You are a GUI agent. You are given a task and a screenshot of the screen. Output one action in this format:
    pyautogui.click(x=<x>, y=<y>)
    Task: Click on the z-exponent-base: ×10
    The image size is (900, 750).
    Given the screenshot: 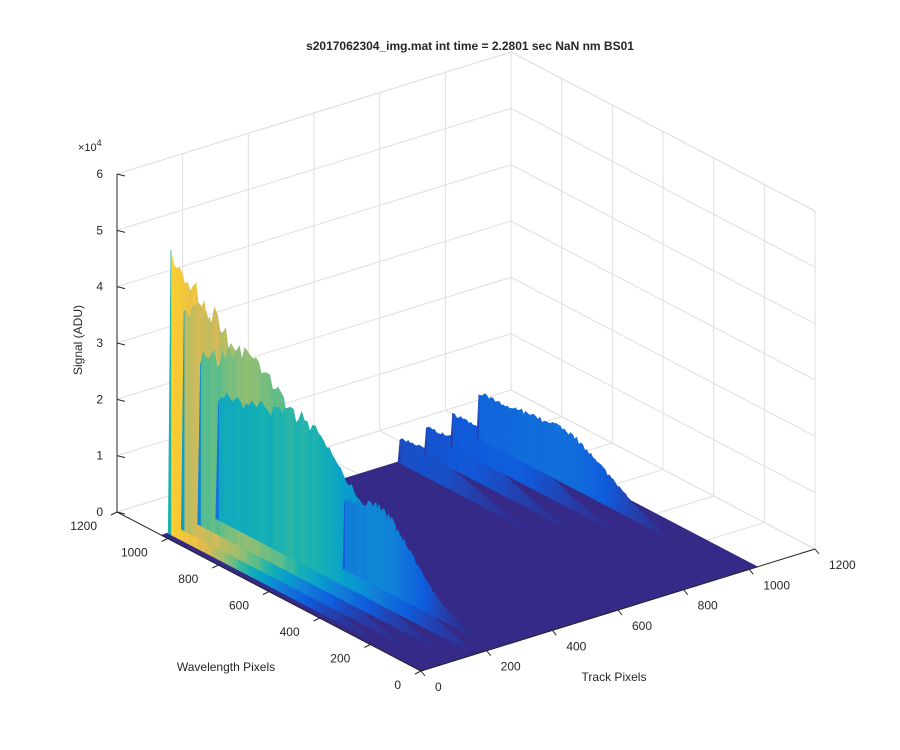 What is the action you would take?
    pyautogui.click(x=87, y=148)
    